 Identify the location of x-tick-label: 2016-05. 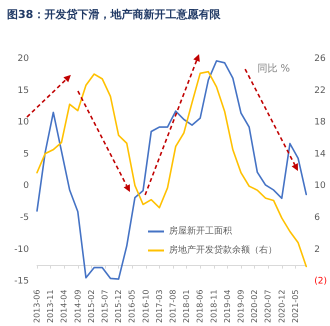
(132, 307).